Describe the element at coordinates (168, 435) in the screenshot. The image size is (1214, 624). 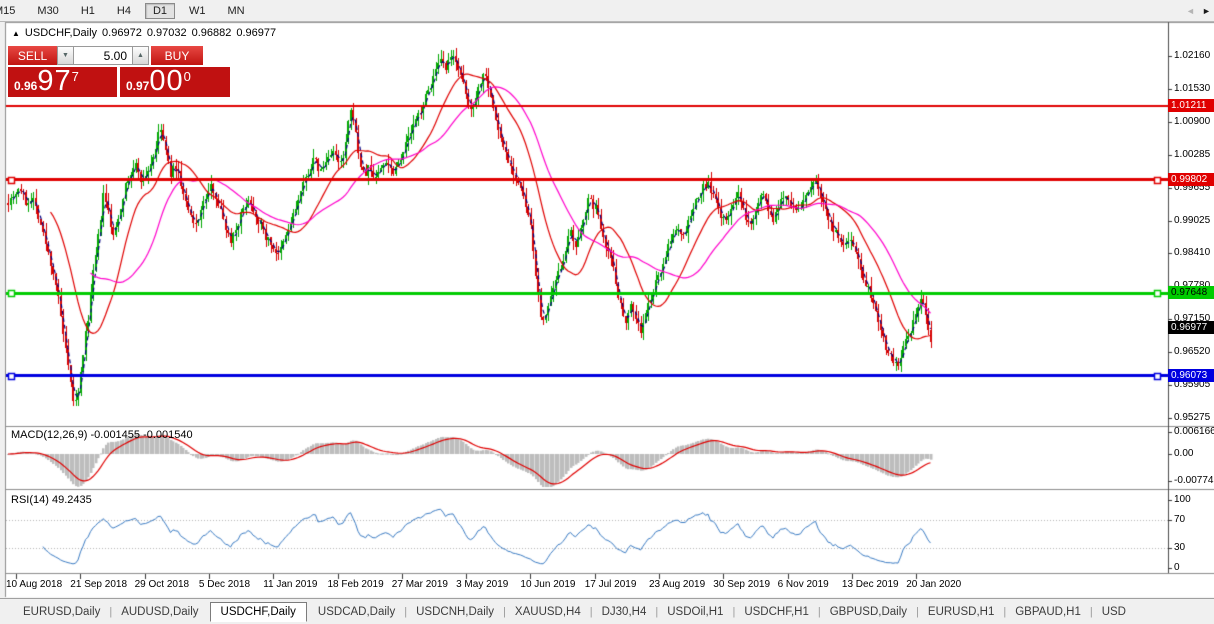
I see `macd-value-signal: -0.001540` at that location.